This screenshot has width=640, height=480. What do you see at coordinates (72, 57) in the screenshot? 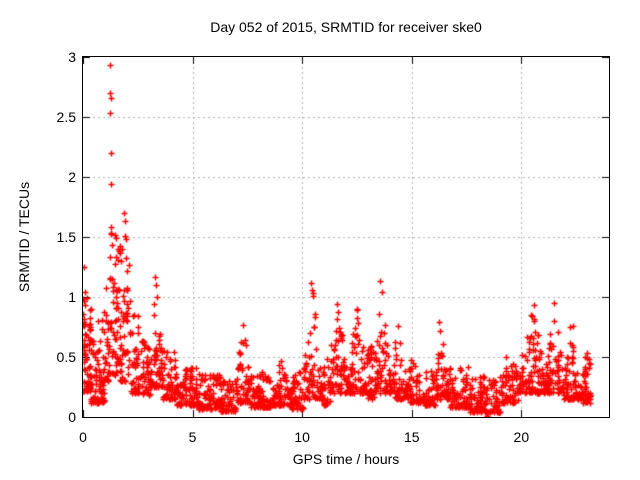
I see `y-tick-label: 3` at bounding box center [72, 57].